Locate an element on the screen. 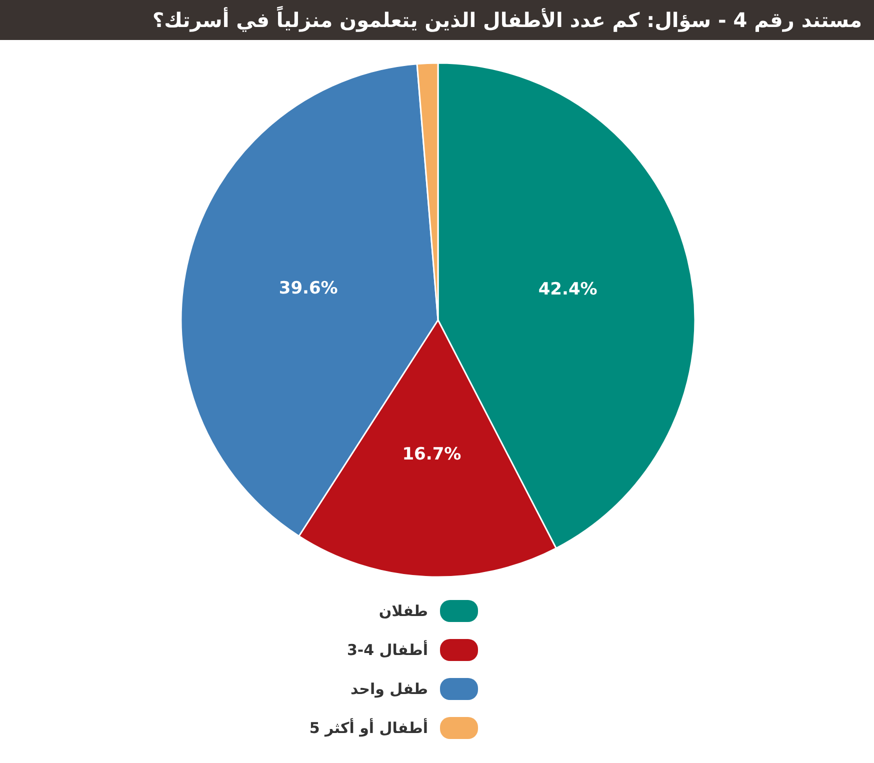 The width and height of the screenshot is (874, 763). legend-label: 3-4 أطفال is located at coordinates (387, 649).